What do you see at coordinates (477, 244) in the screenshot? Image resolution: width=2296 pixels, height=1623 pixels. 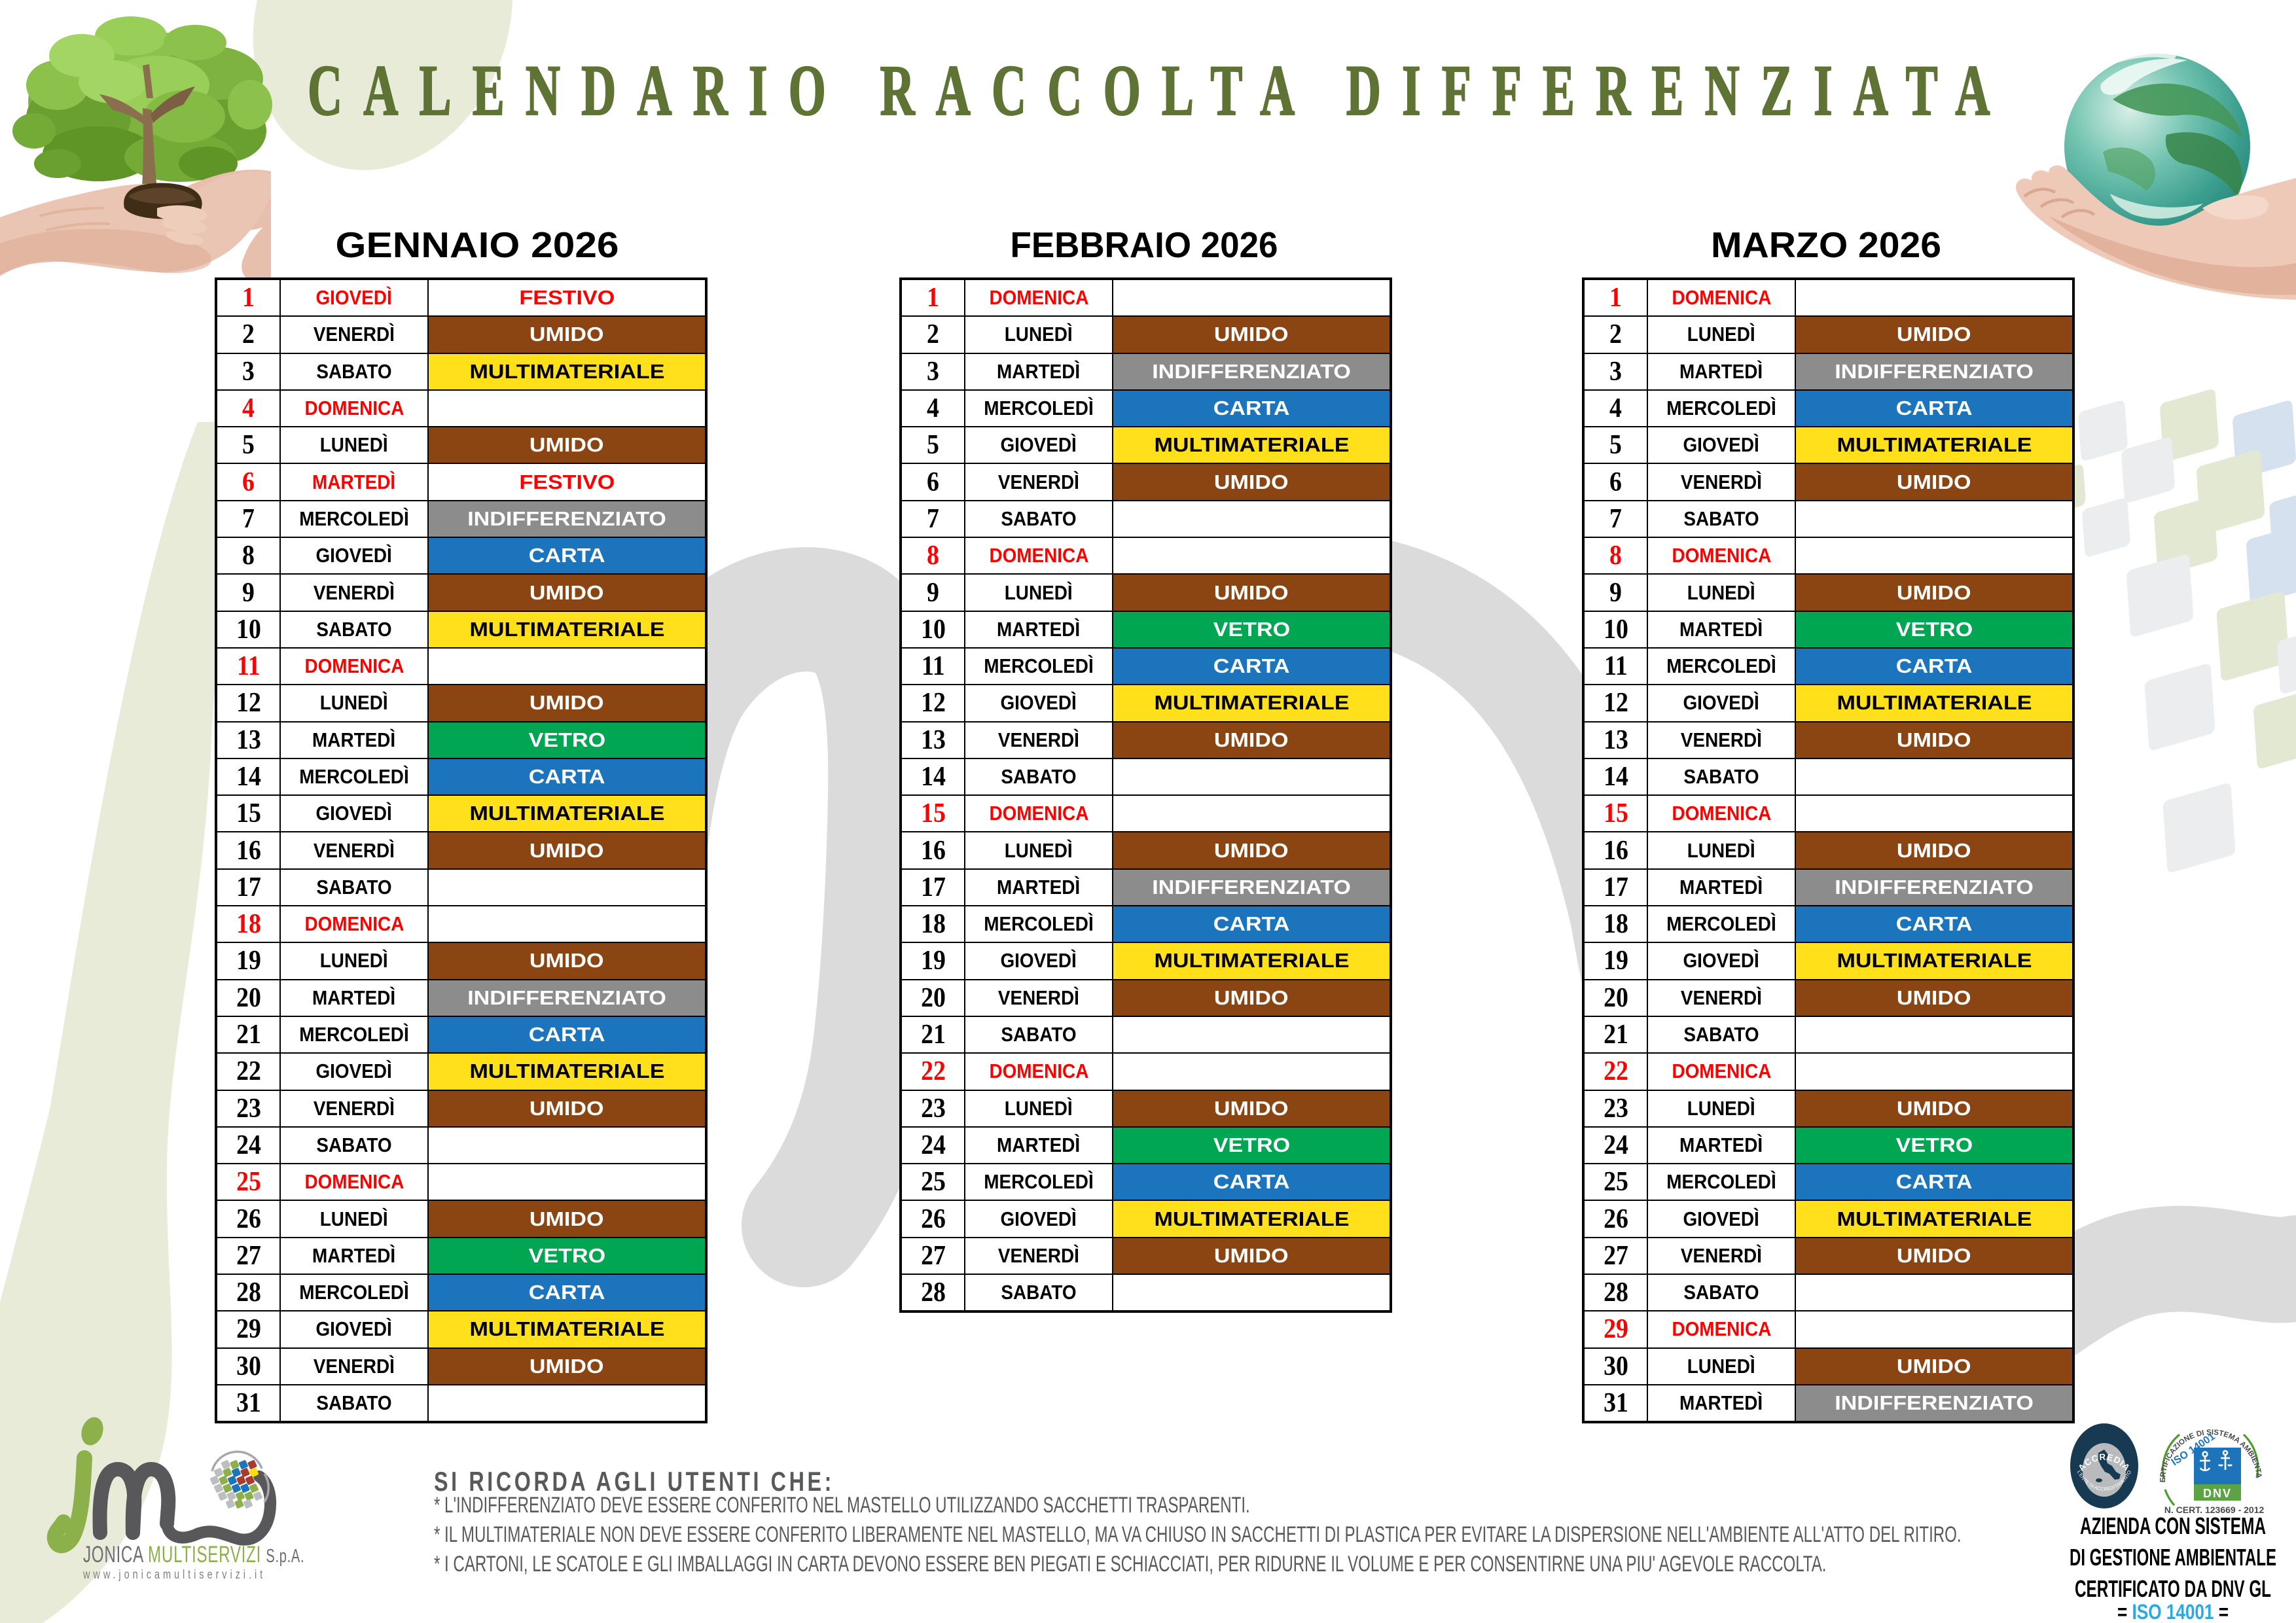 I see `svg-text: GENNAIO 2026` at bounding box center [477, 244].